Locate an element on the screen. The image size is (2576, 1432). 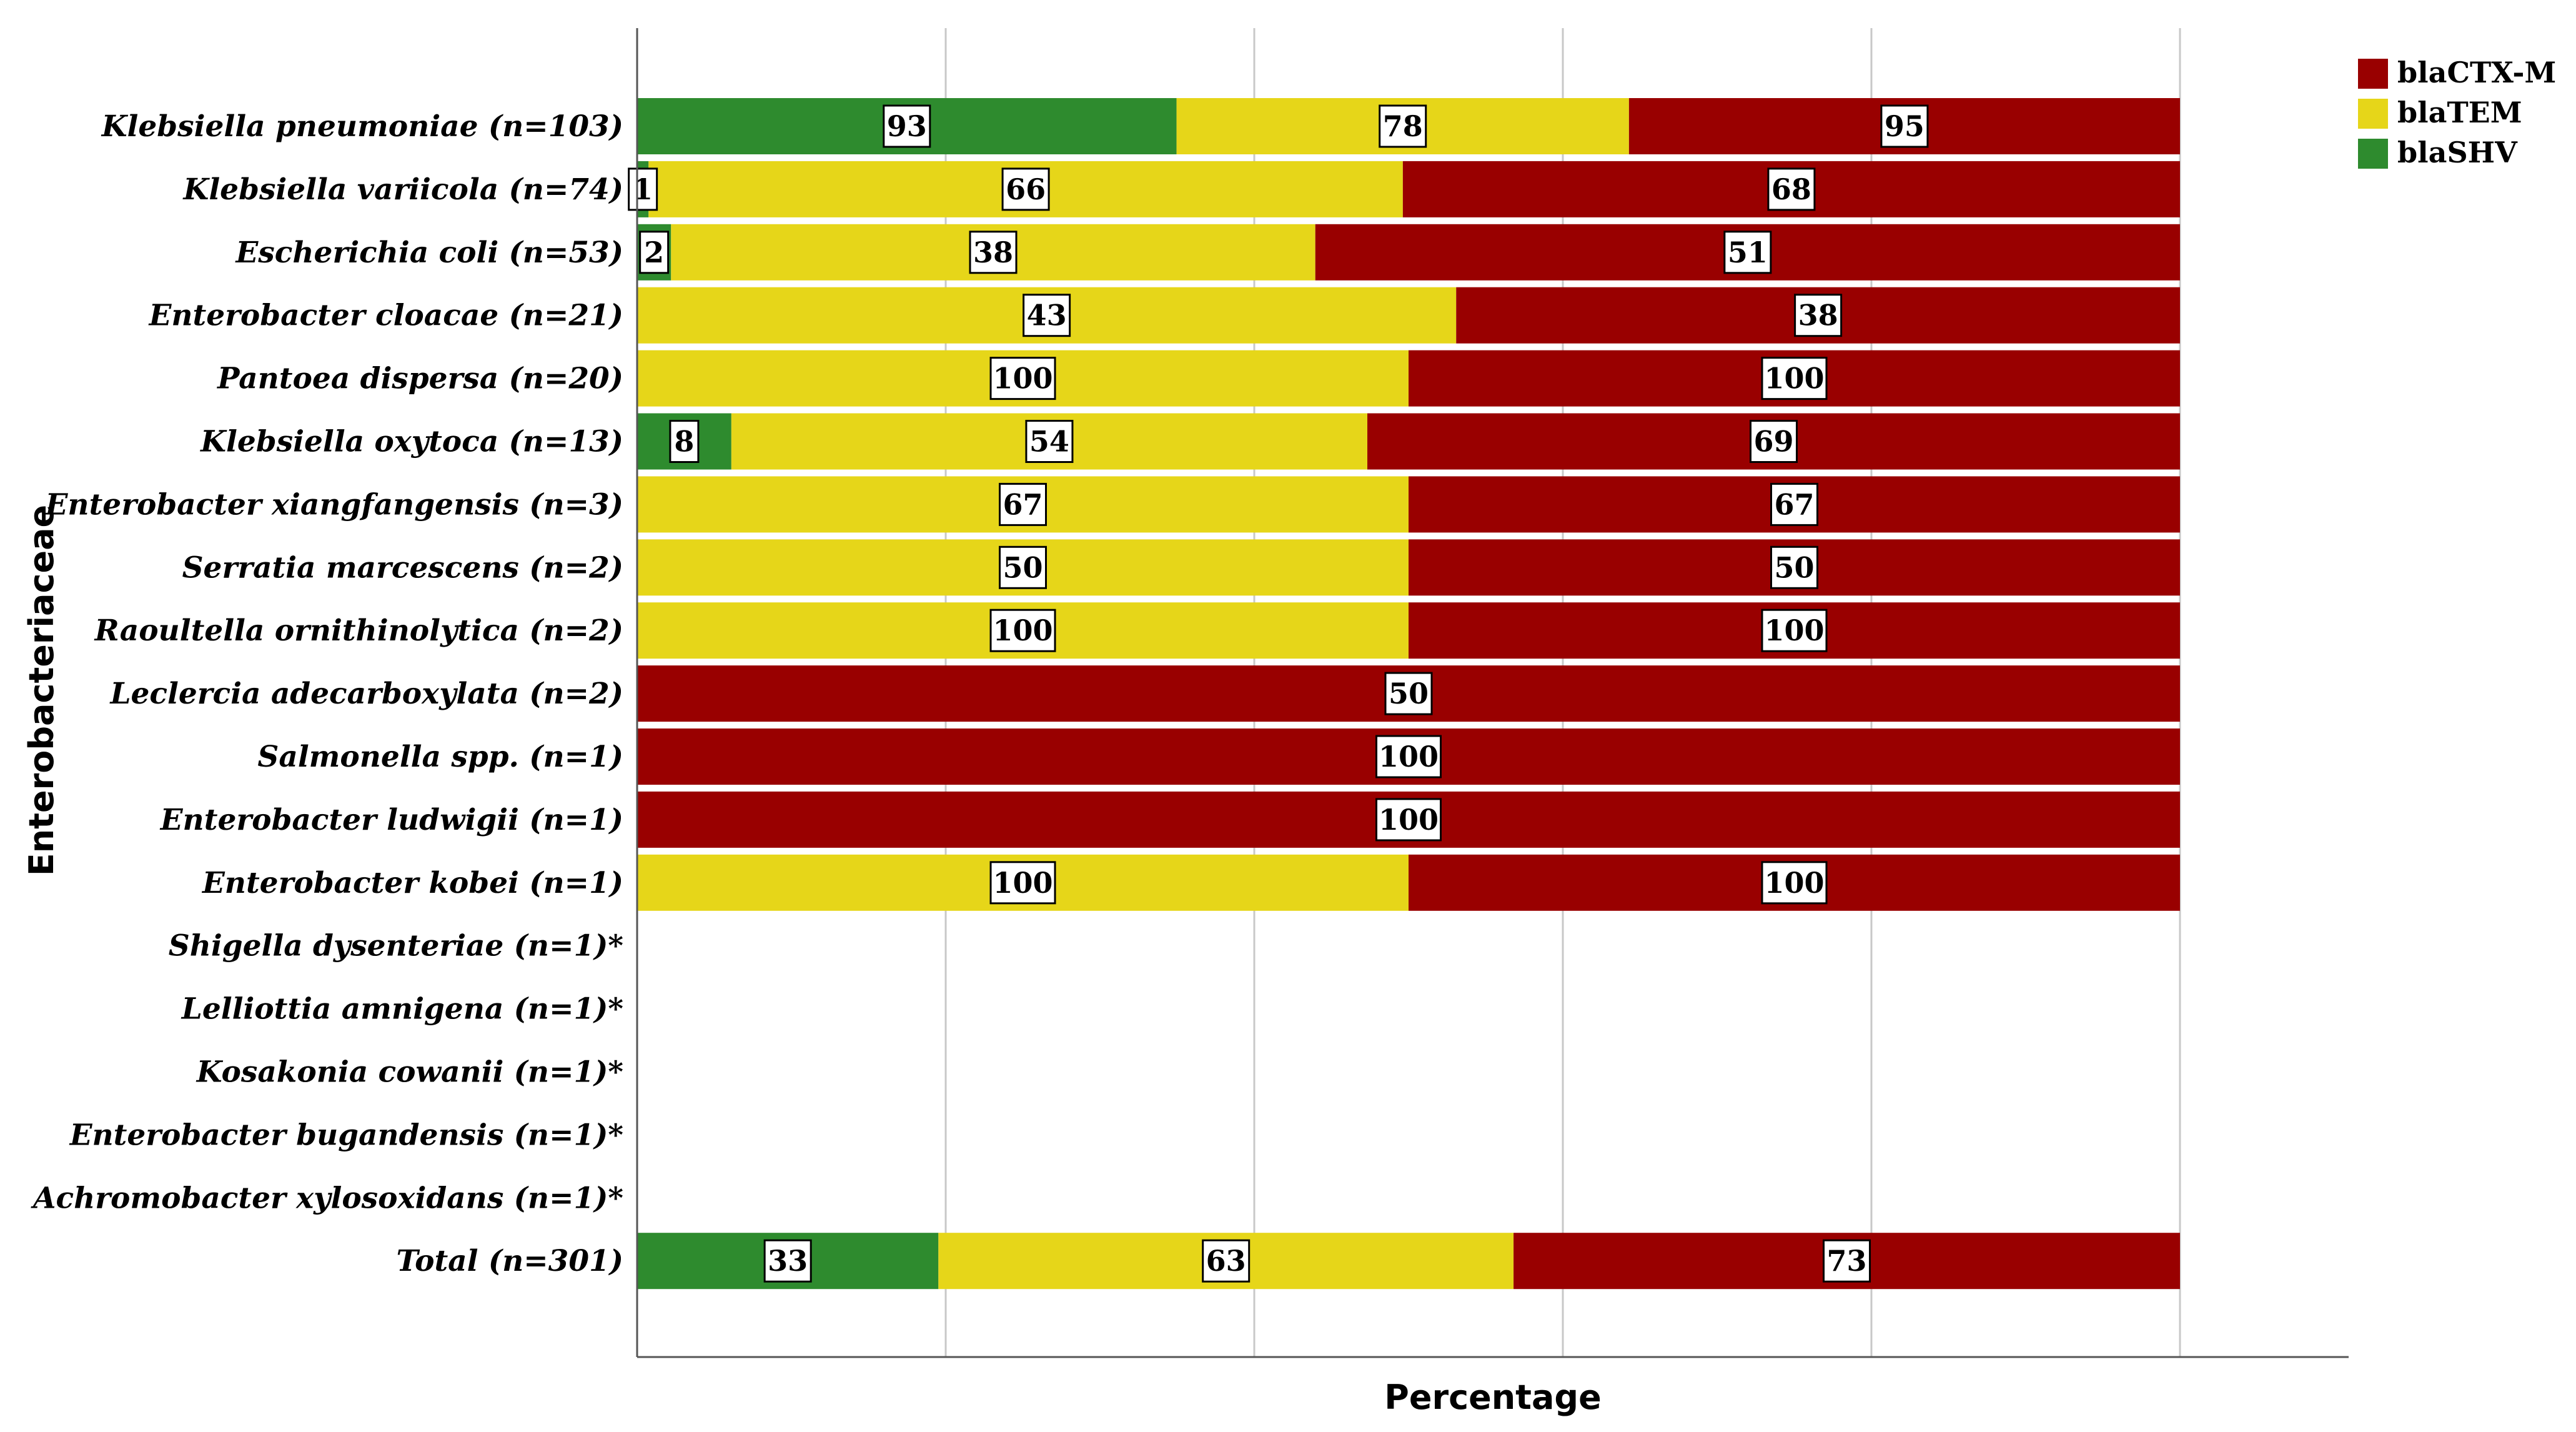
data-label: 33 is located at coordinates (788, 1261).